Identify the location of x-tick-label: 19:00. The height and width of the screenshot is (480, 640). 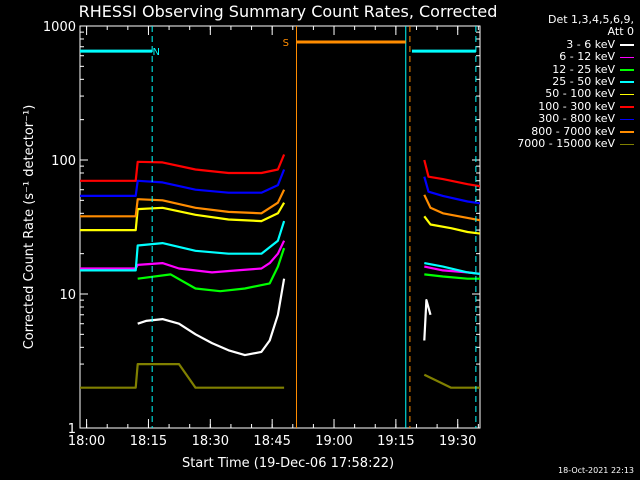
(333, 441).